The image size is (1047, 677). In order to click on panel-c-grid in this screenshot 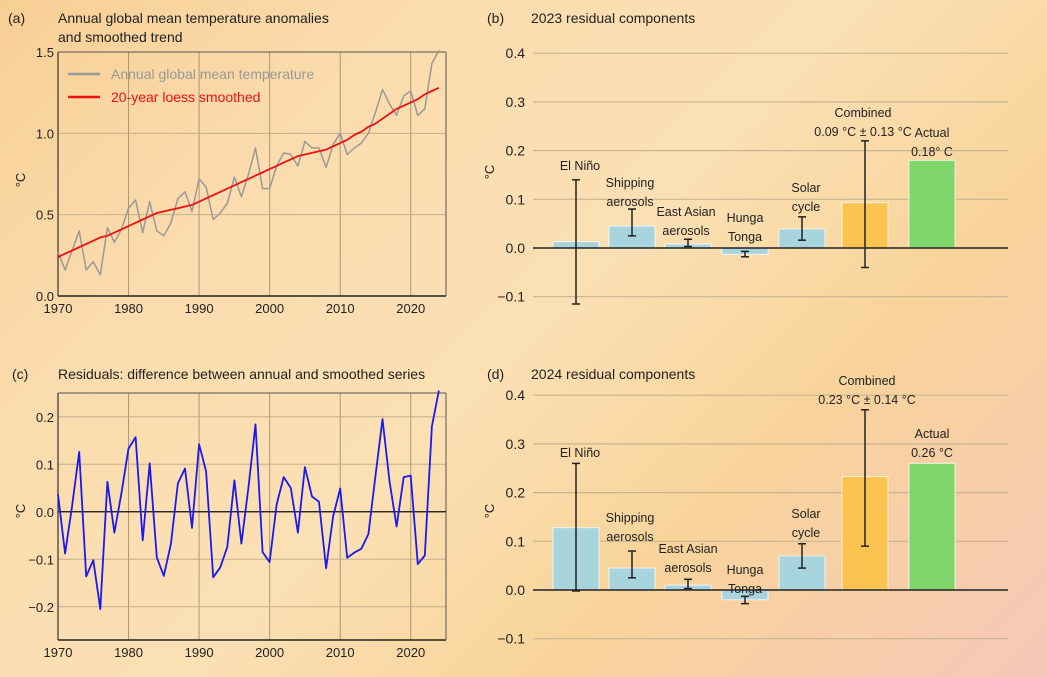, I will do `click(252, 516)`.